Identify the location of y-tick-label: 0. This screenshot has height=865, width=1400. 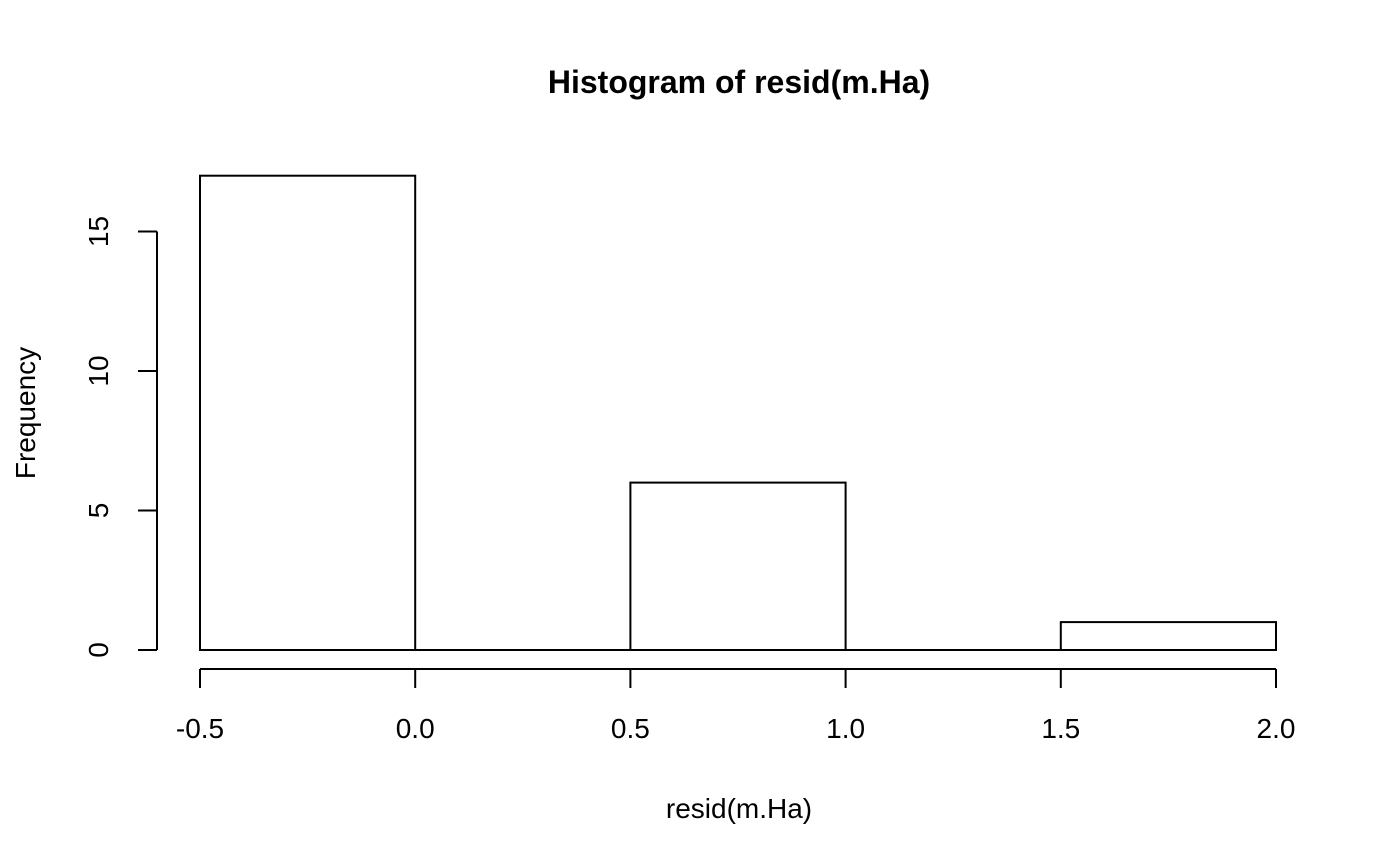
(98, 650).